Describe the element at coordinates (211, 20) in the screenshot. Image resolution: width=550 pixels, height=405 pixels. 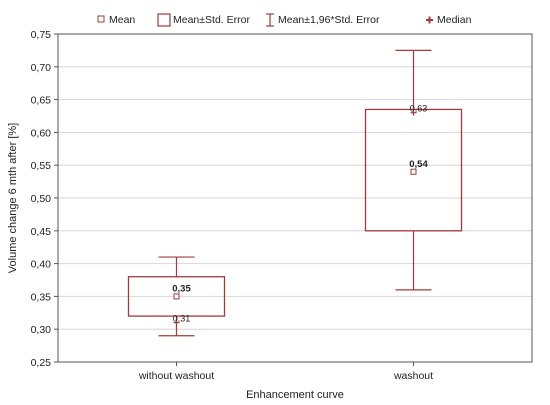
I see `legend-label: Mean±Std. Error` at that location.